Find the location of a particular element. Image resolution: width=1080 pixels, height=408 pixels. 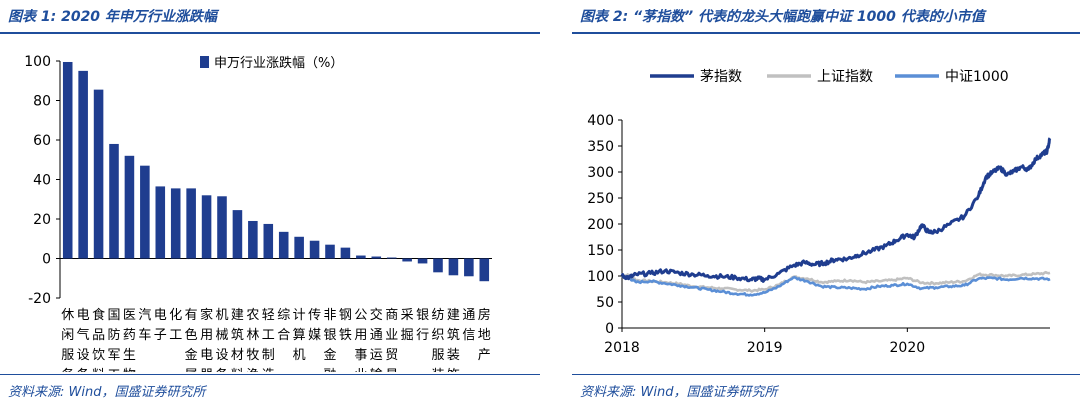

category-label-char: 车 is located at coordinates (144, 335).